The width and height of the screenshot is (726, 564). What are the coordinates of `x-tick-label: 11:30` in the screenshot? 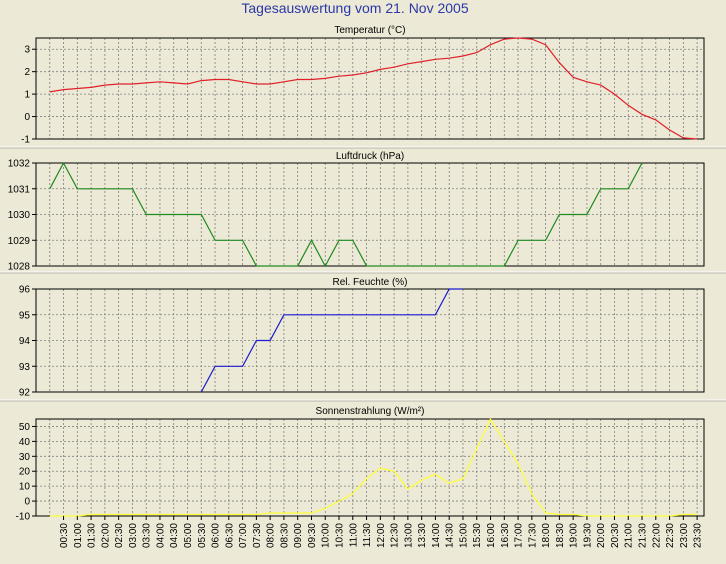 It's located at (367, 535).